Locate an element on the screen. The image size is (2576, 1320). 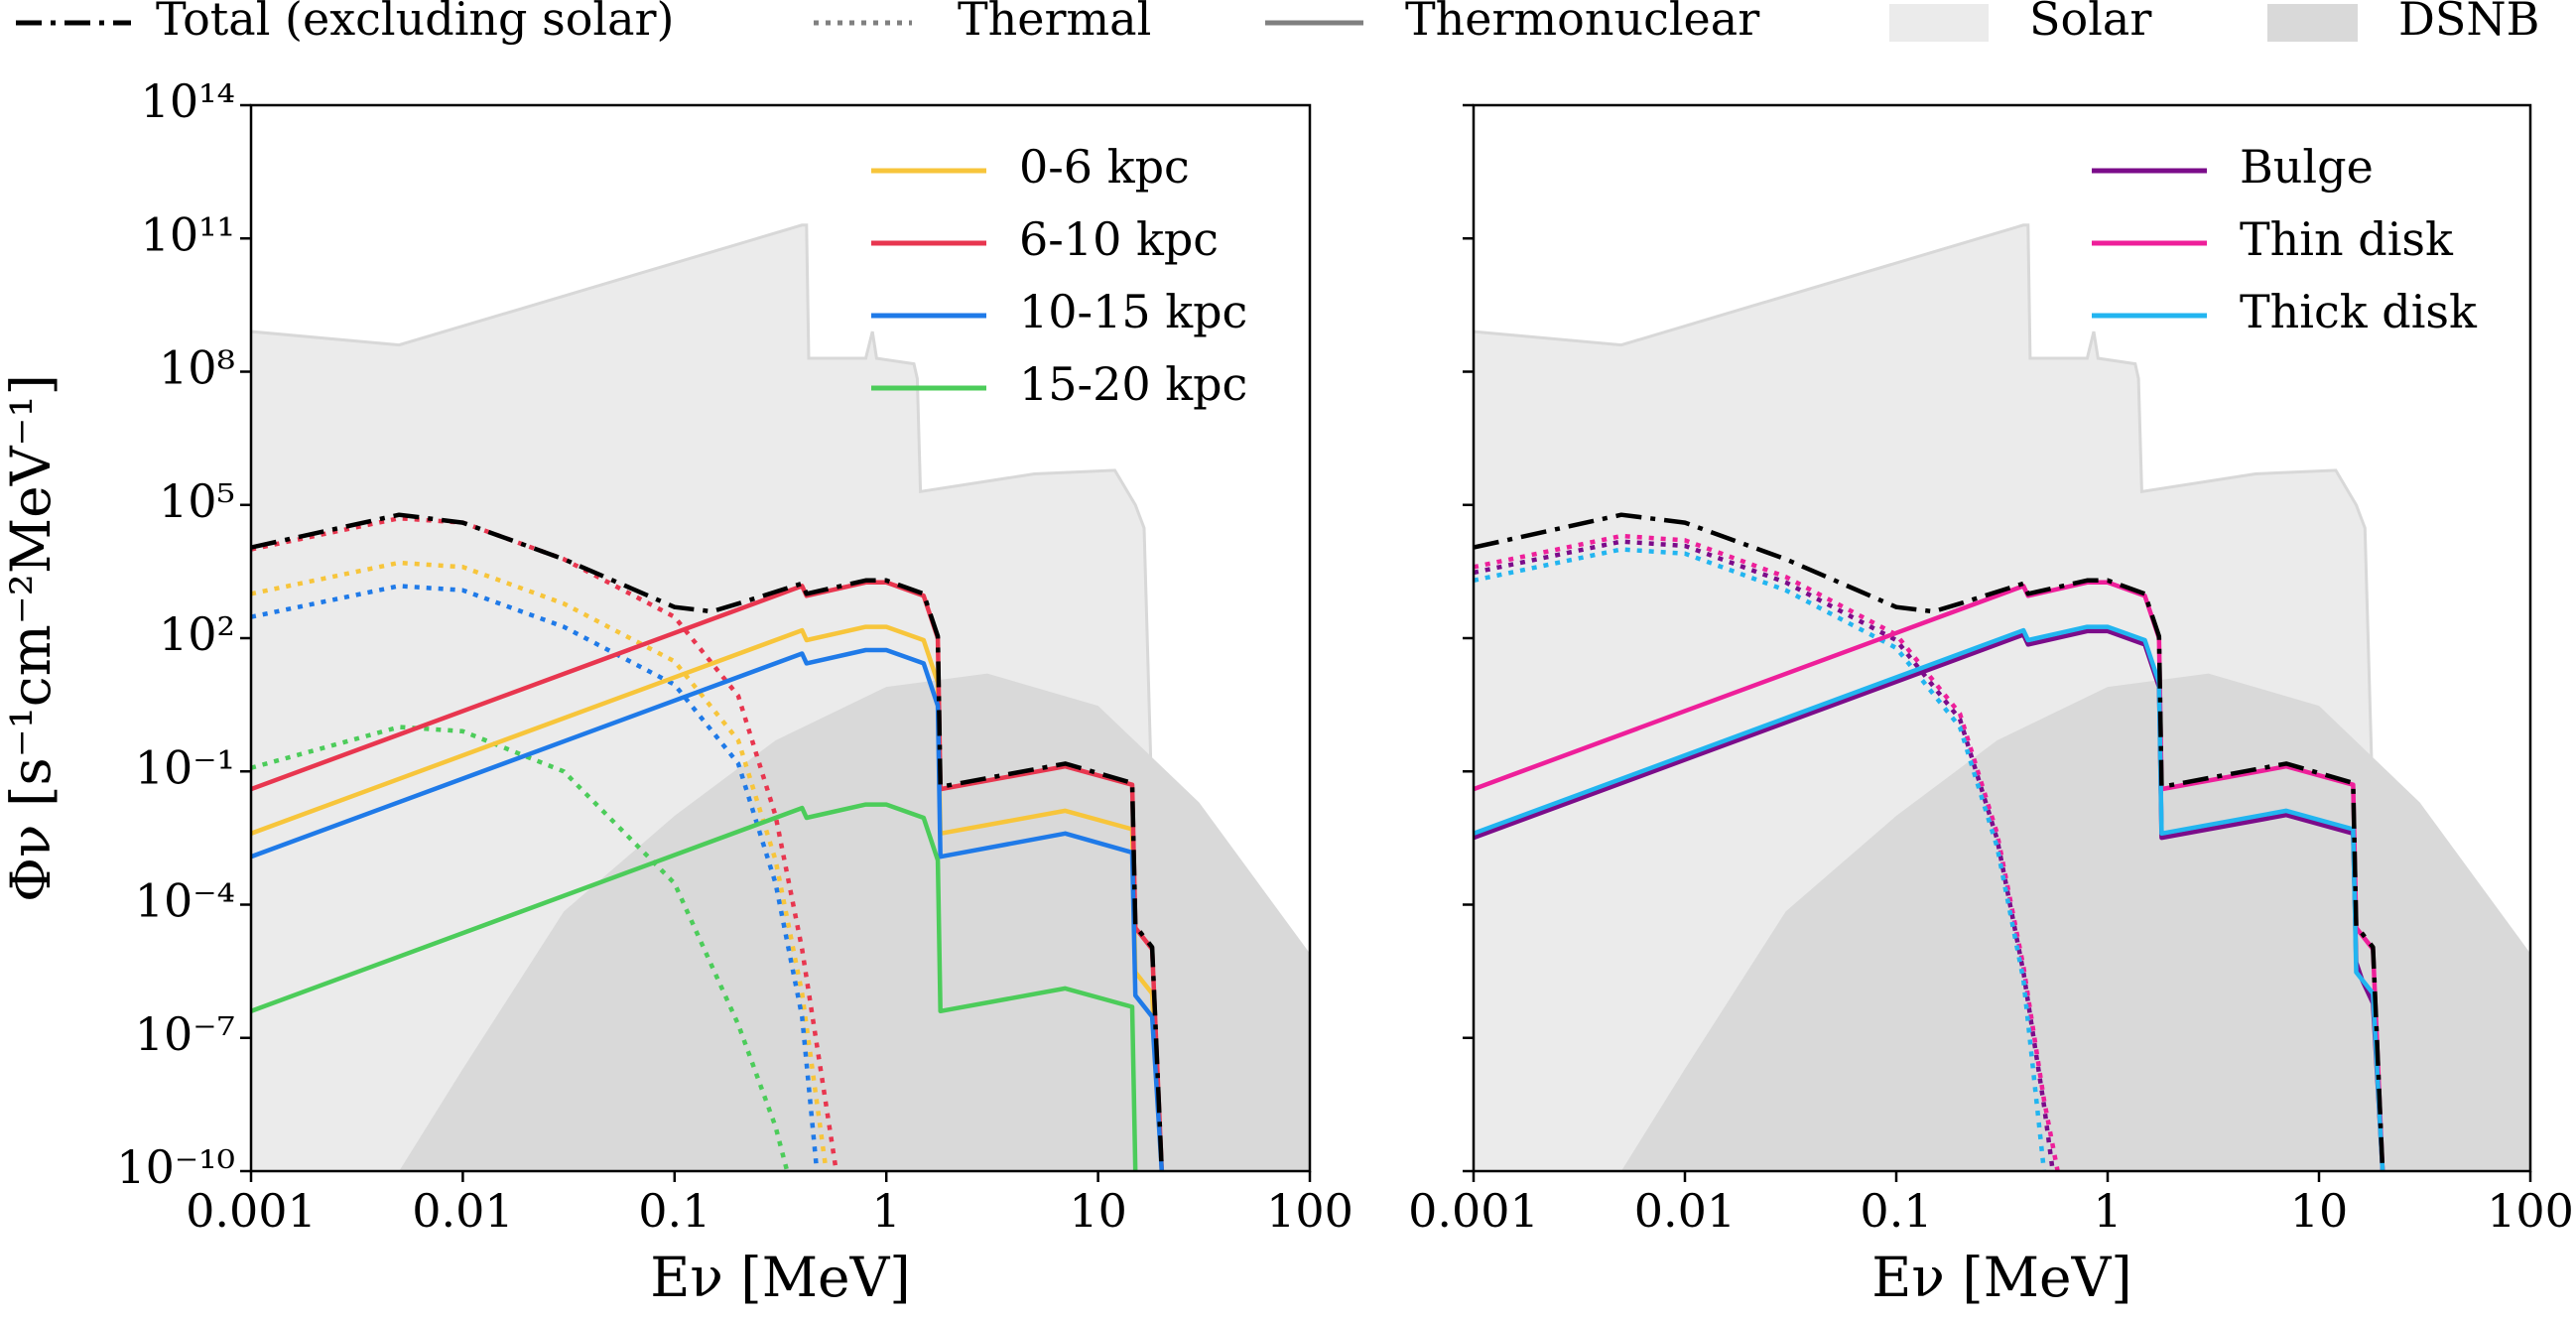
legend-label: Thick disk is located at coordinates (2359, 311).